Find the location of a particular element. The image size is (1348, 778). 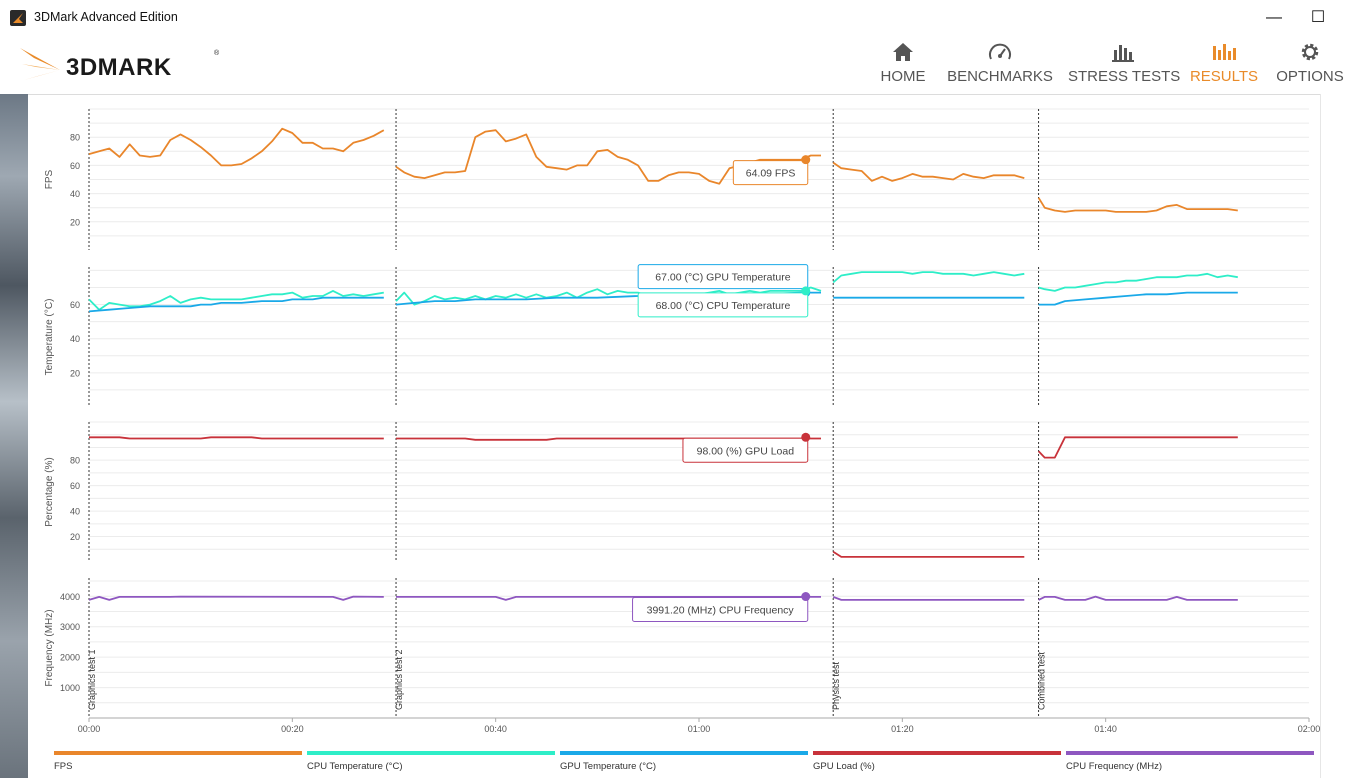

y-tick-label: 2000 is located at coordinates (70, 658).